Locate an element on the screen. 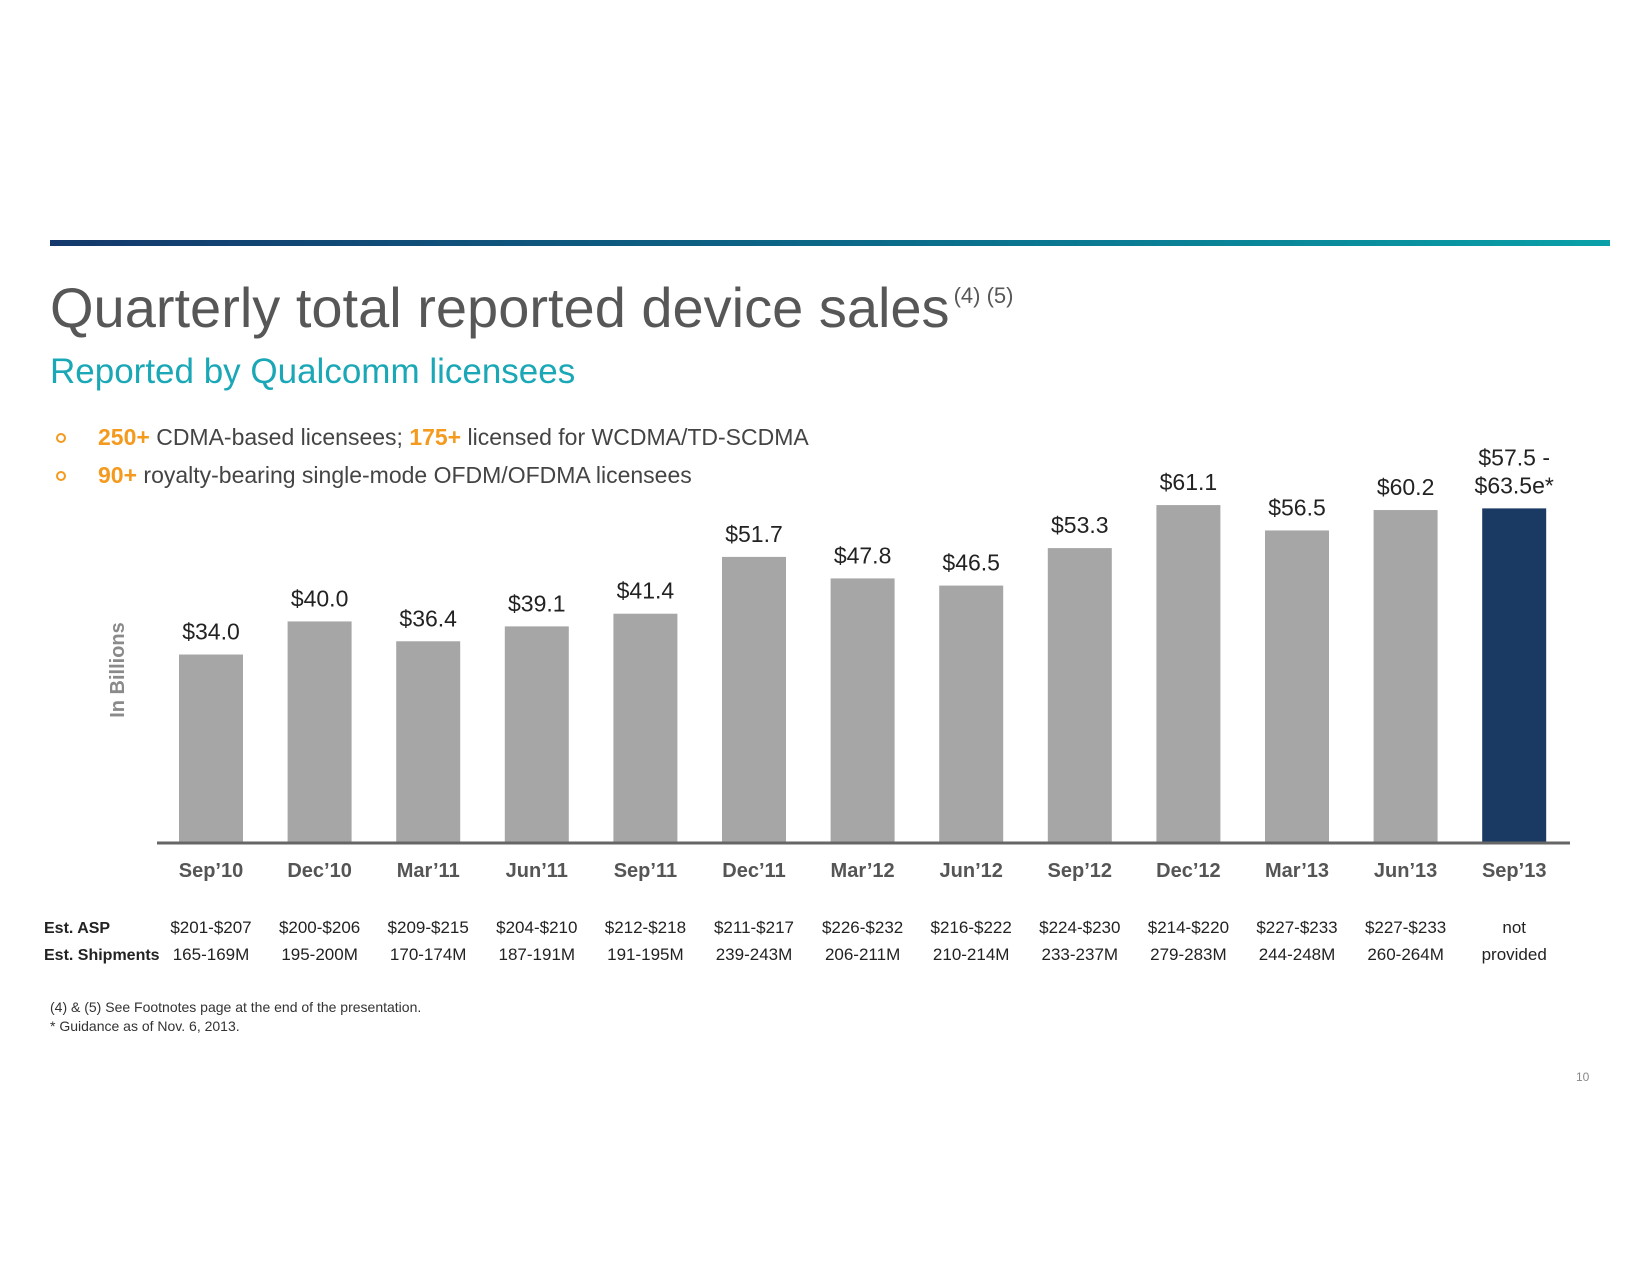 The height and width of the screenshot is (1275, 1650). shipments-row-label: Est. Shipments is located at coordinates (102, 955).